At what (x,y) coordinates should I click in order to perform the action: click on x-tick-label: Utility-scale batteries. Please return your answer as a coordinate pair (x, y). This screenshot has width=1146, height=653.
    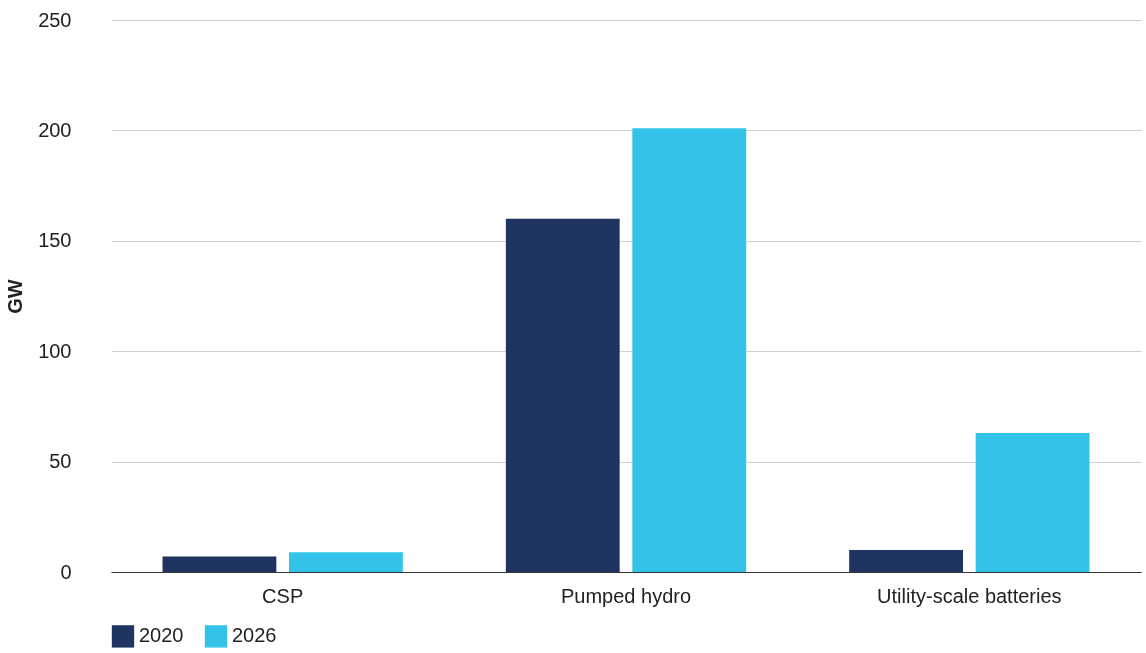
    Looking at the image, I should click on (969, 595).